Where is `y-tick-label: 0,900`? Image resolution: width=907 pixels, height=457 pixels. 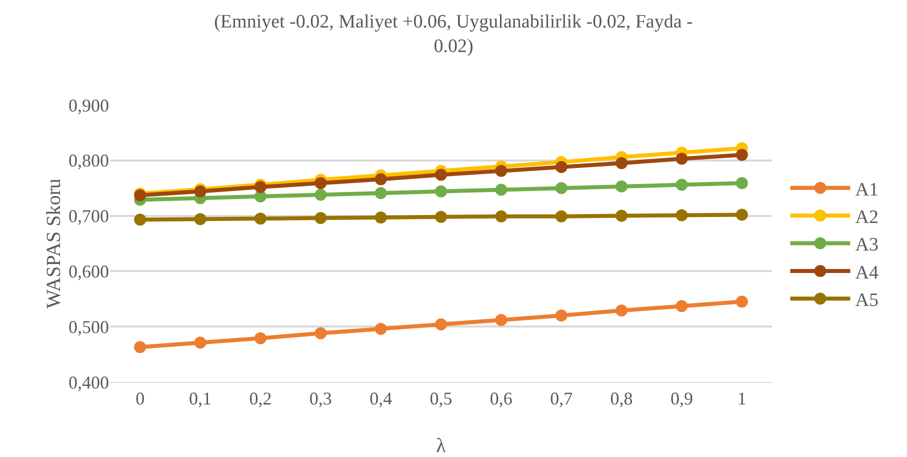
y-tick-label: 0,900 is located at coordinates (88, 105).